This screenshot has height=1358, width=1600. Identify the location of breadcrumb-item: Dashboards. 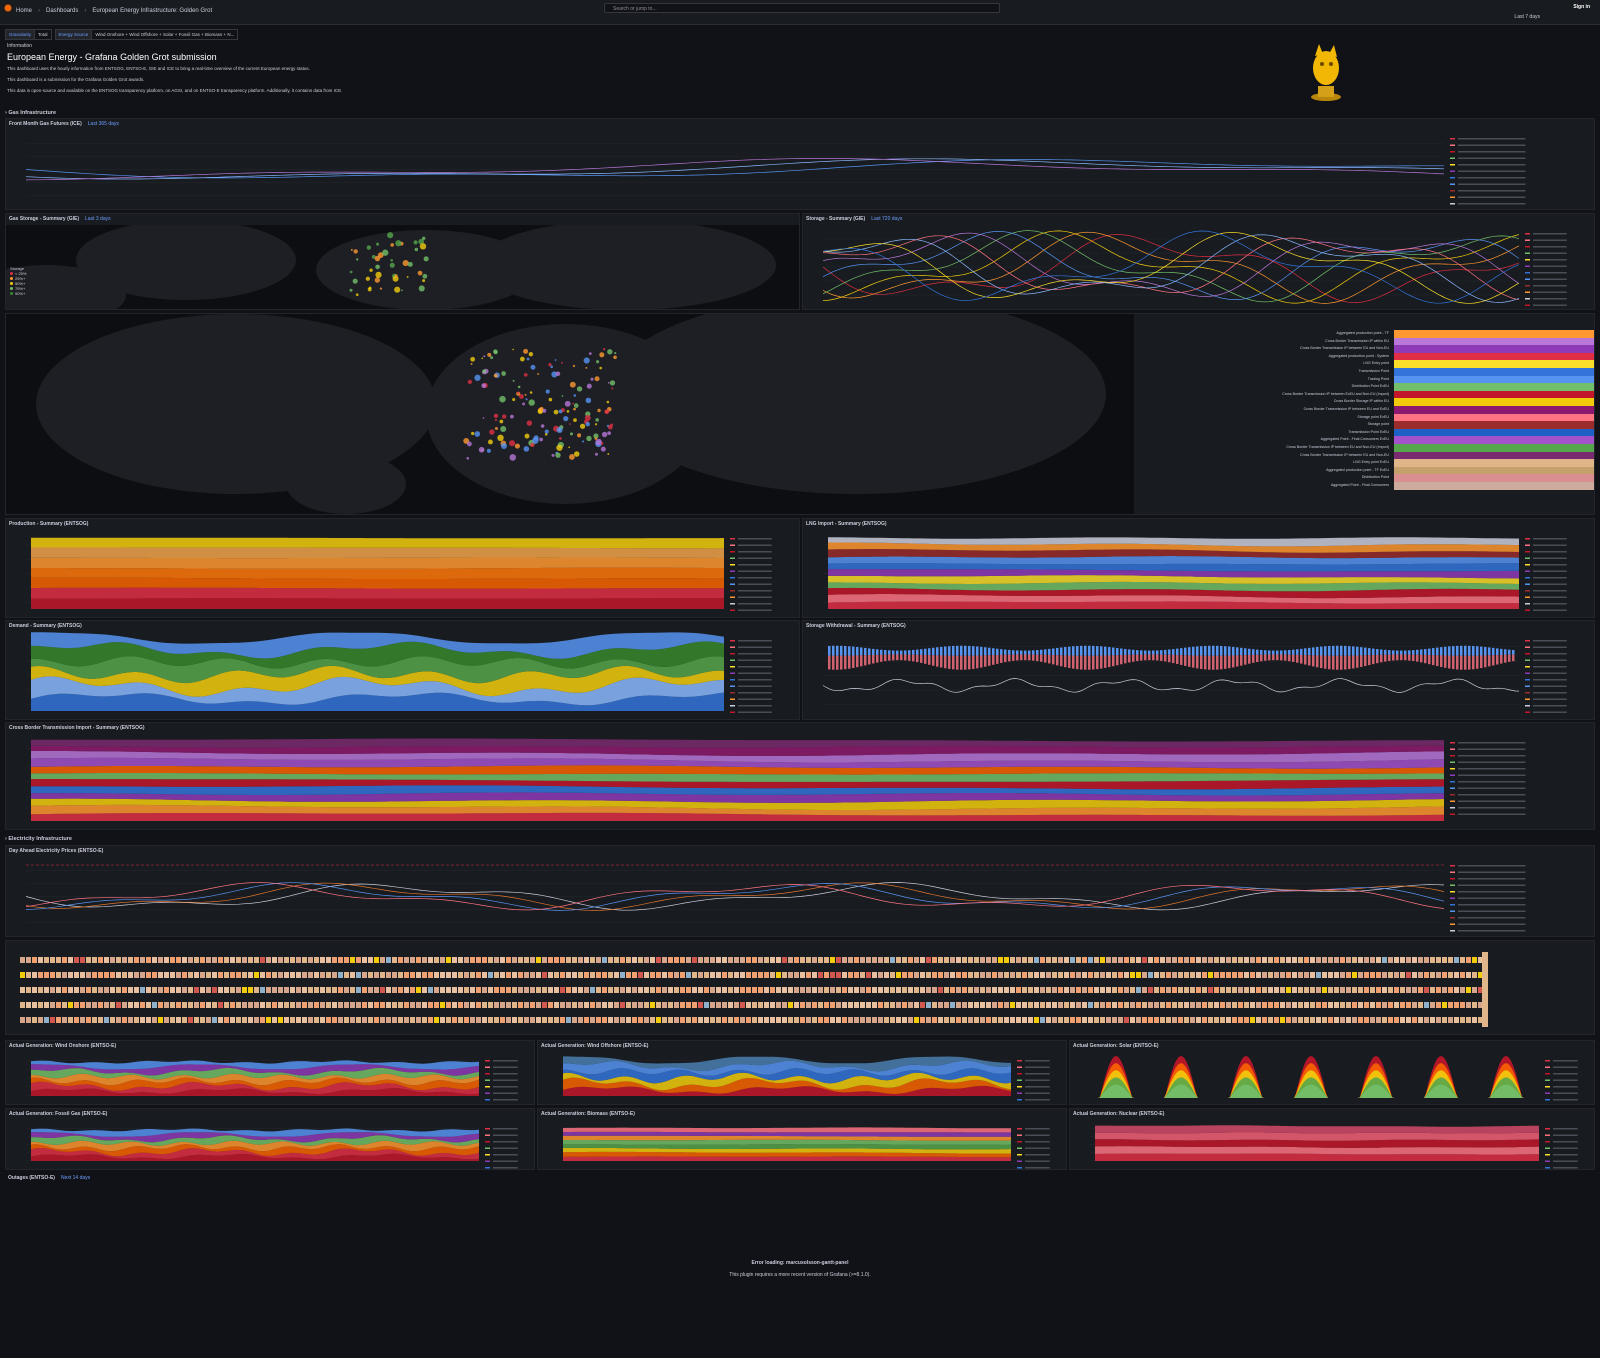
(62, 11).